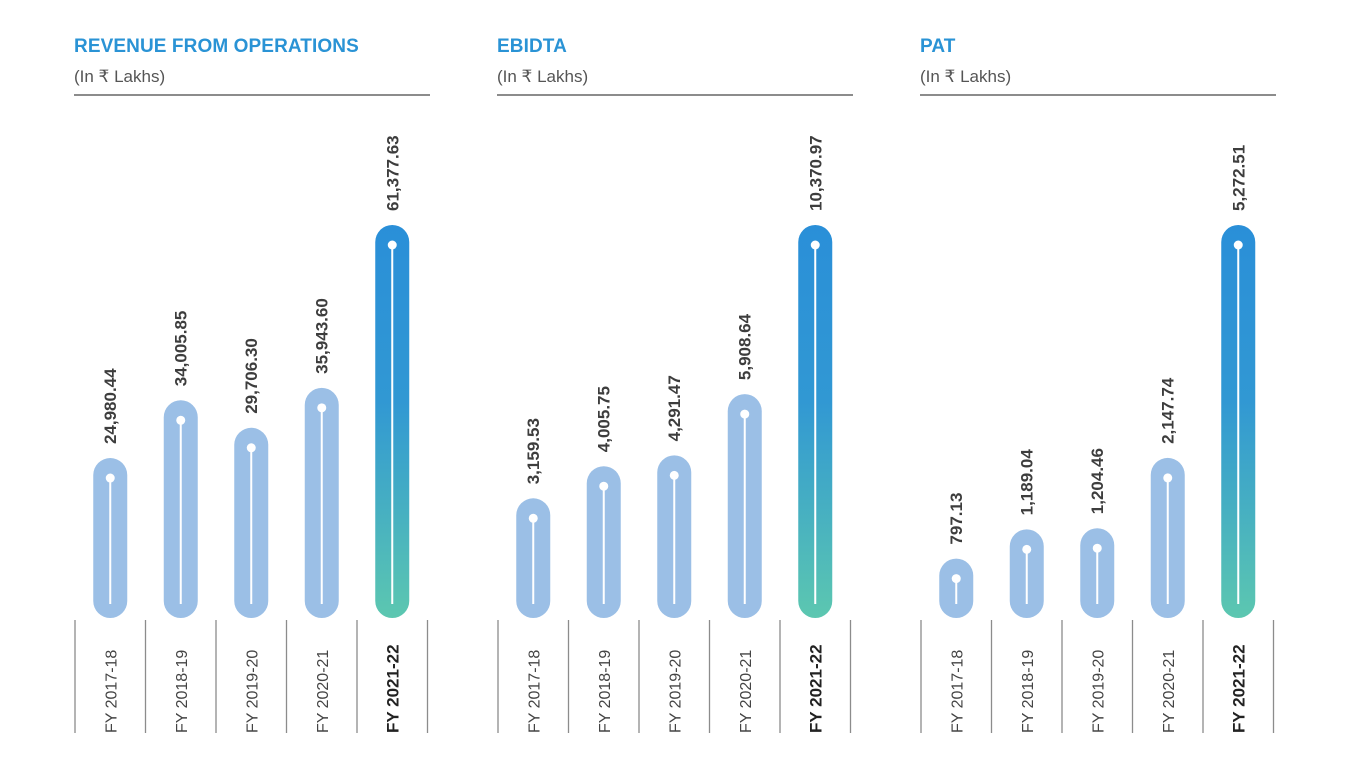 Image resolution: width=1345 pixels, height=766 pixels. I want to click on bar-value-label: 24,980.44, so click(110, 406).